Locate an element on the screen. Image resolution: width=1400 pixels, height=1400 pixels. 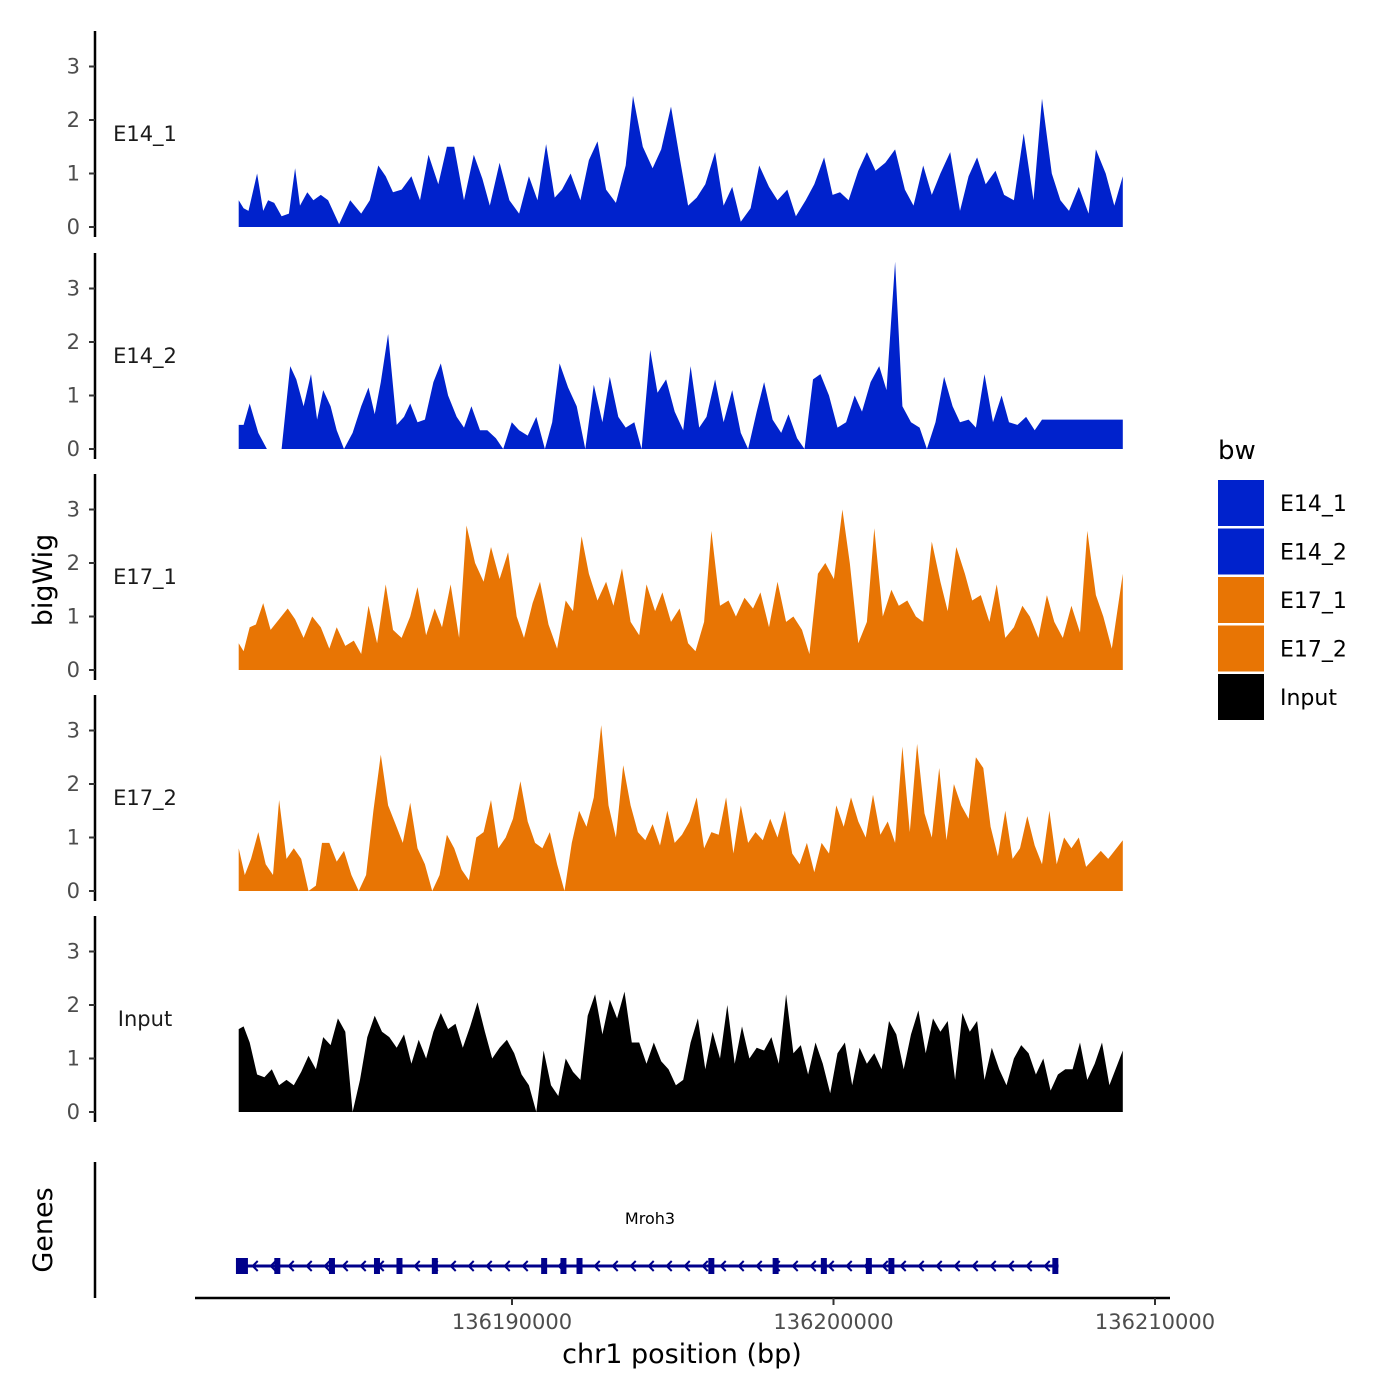
y-tick-label-E17_2-1: 1 is located at coordinates (73, 838).